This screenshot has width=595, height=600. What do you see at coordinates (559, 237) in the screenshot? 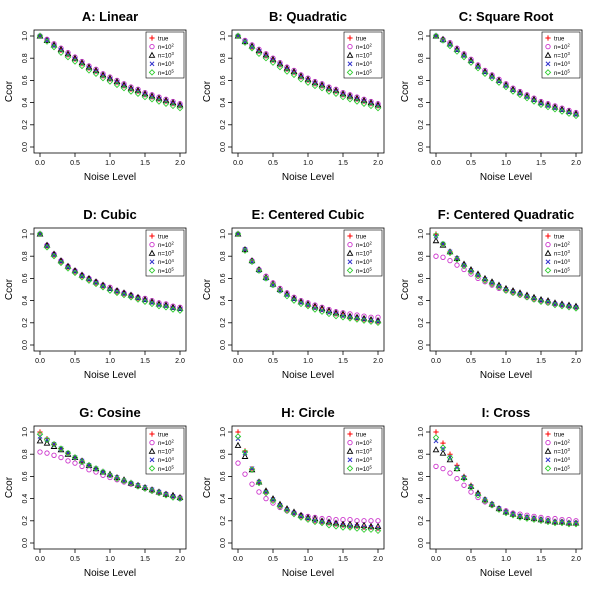
I see `legend-label: true` at bounding box center [559, 237].